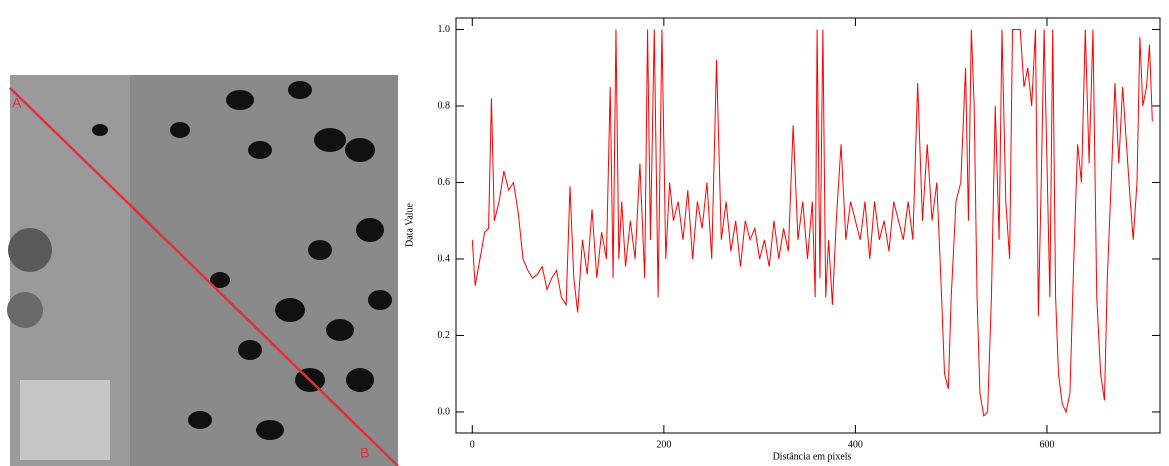 The image size is (1169, 466). What do you see at coordinates (855, 444) in the screenshot?
I see `x-tick-label: 400` at bounding box center [855, 444].